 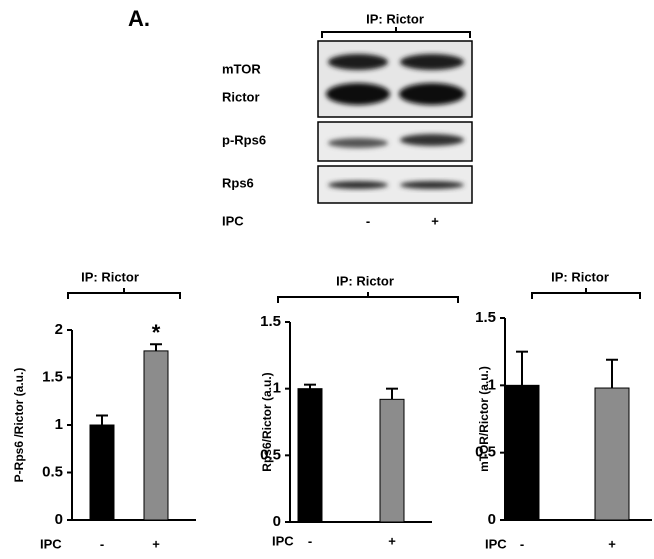 I want to click on y-axis-label: P-Rps6 /Rictor (a.u.), so click(x=19, y=425).